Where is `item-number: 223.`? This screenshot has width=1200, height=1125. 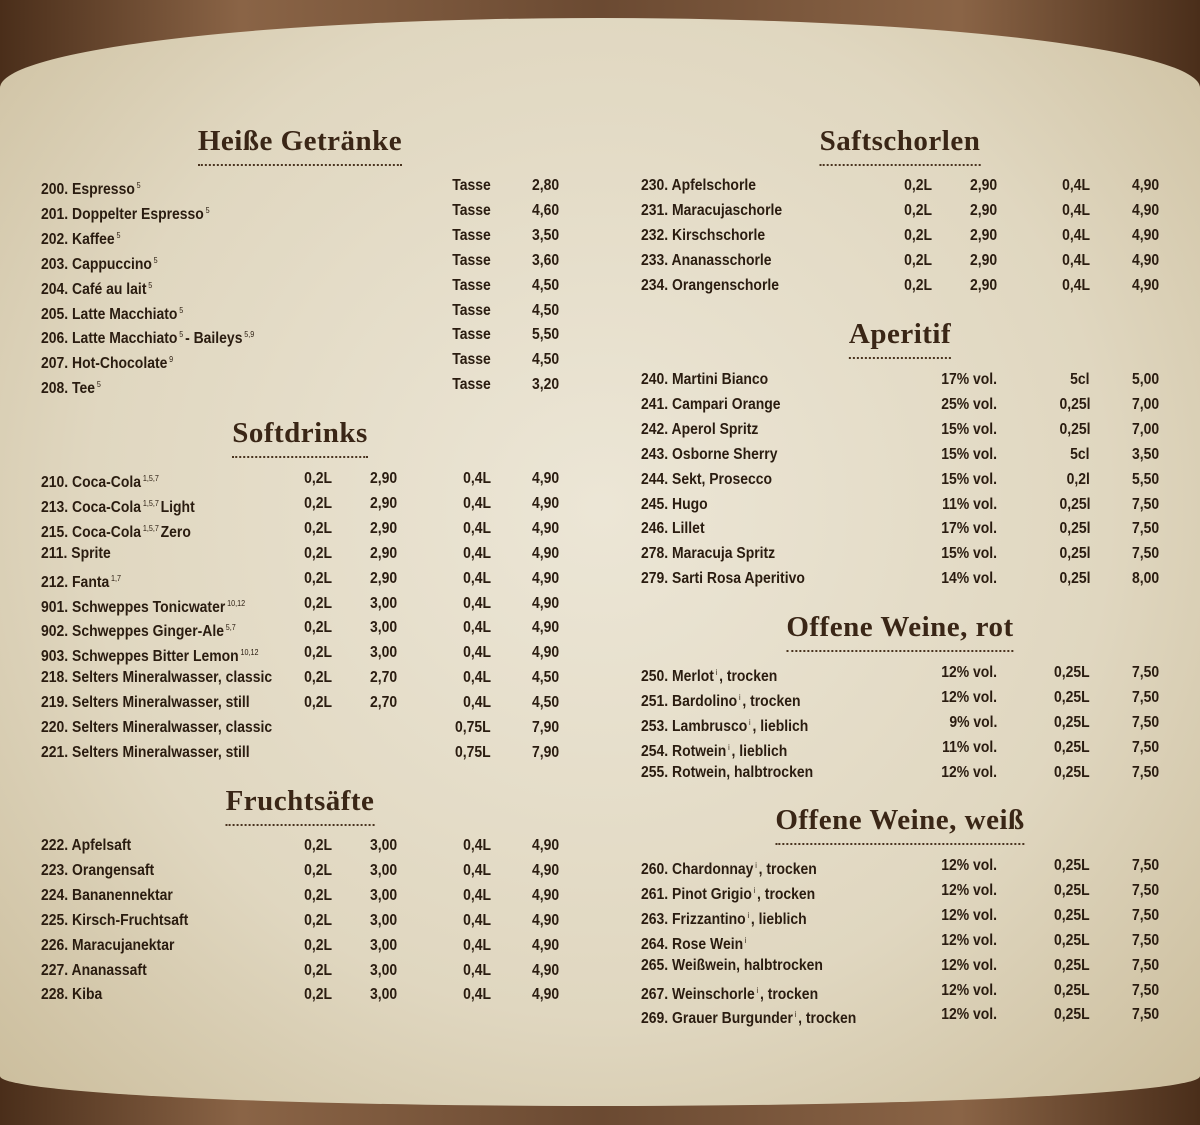
item-number: 223. is located at coordinates (55, 870).